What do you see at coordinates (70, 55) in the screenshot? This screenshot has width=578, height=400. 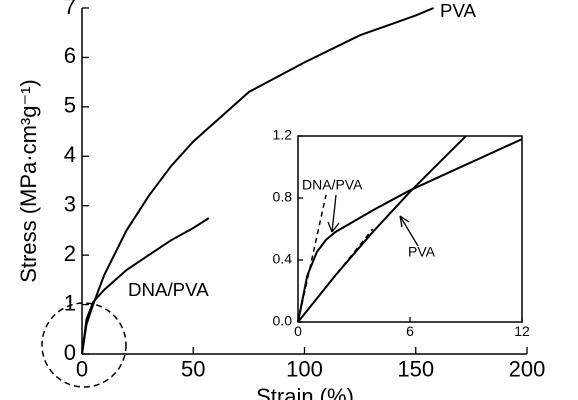 I see `y-tick-label: 6` at bounding box center [70, 55].